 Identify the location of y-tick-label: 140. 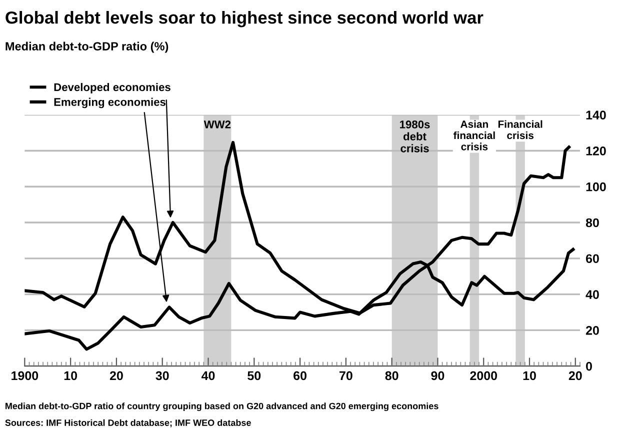
(596, 115).